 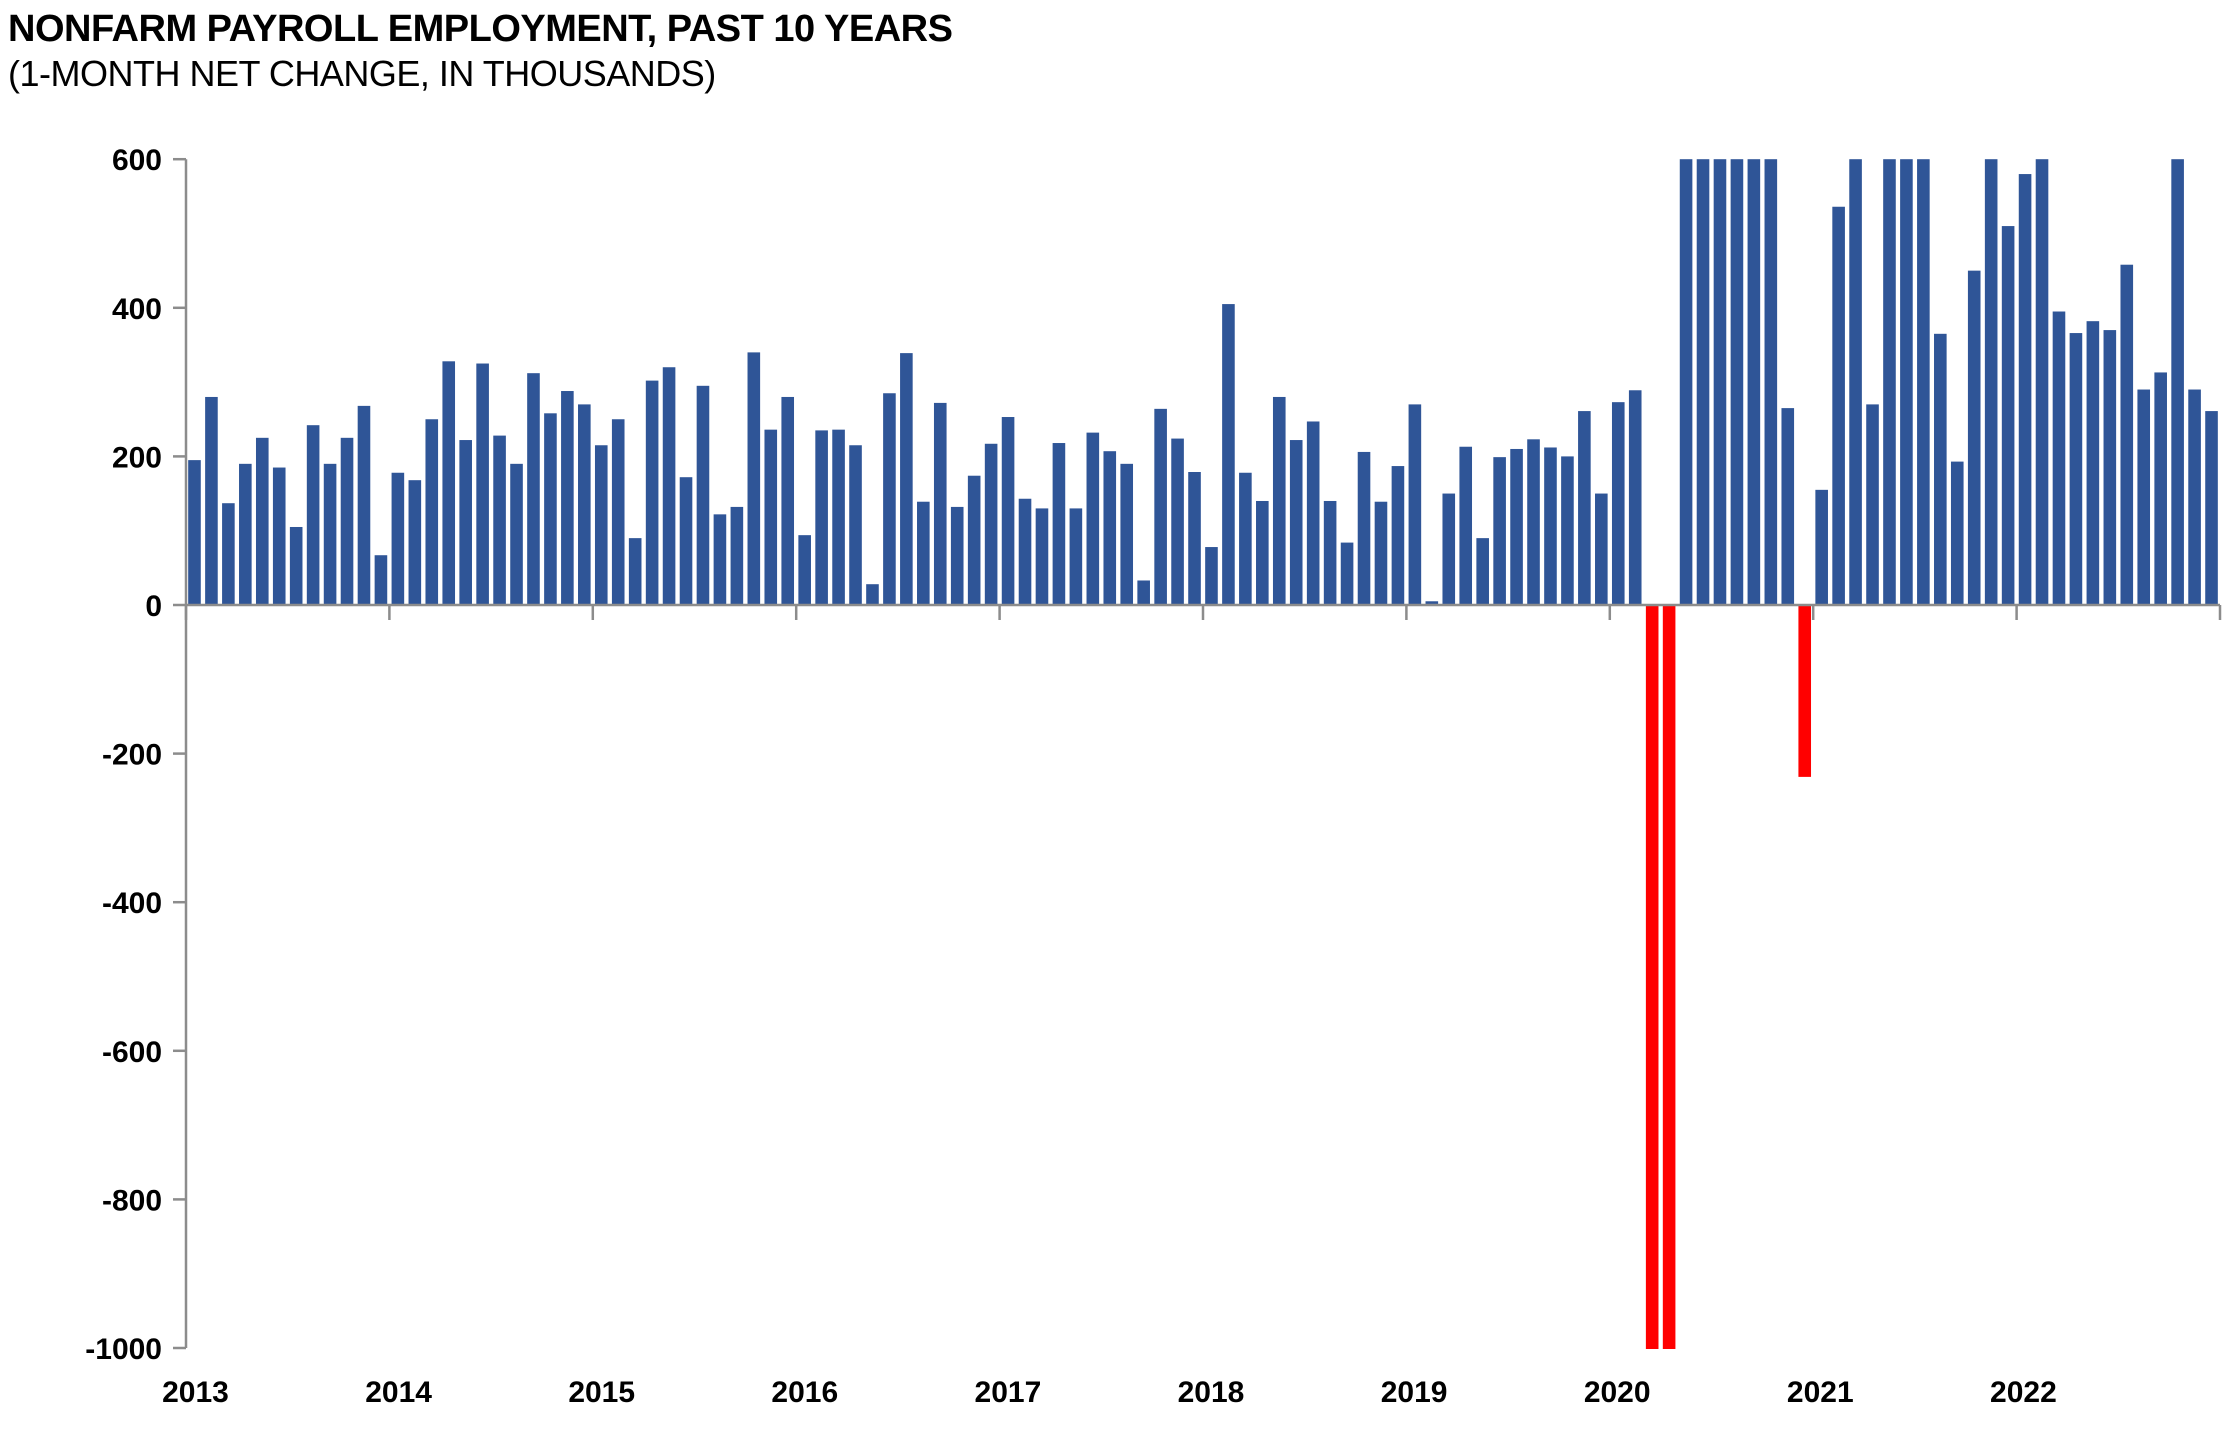 What do you see at coordinates (872, 594) in the screenshot?
I see `bar-2016-May` at bounding box center [872, 594].